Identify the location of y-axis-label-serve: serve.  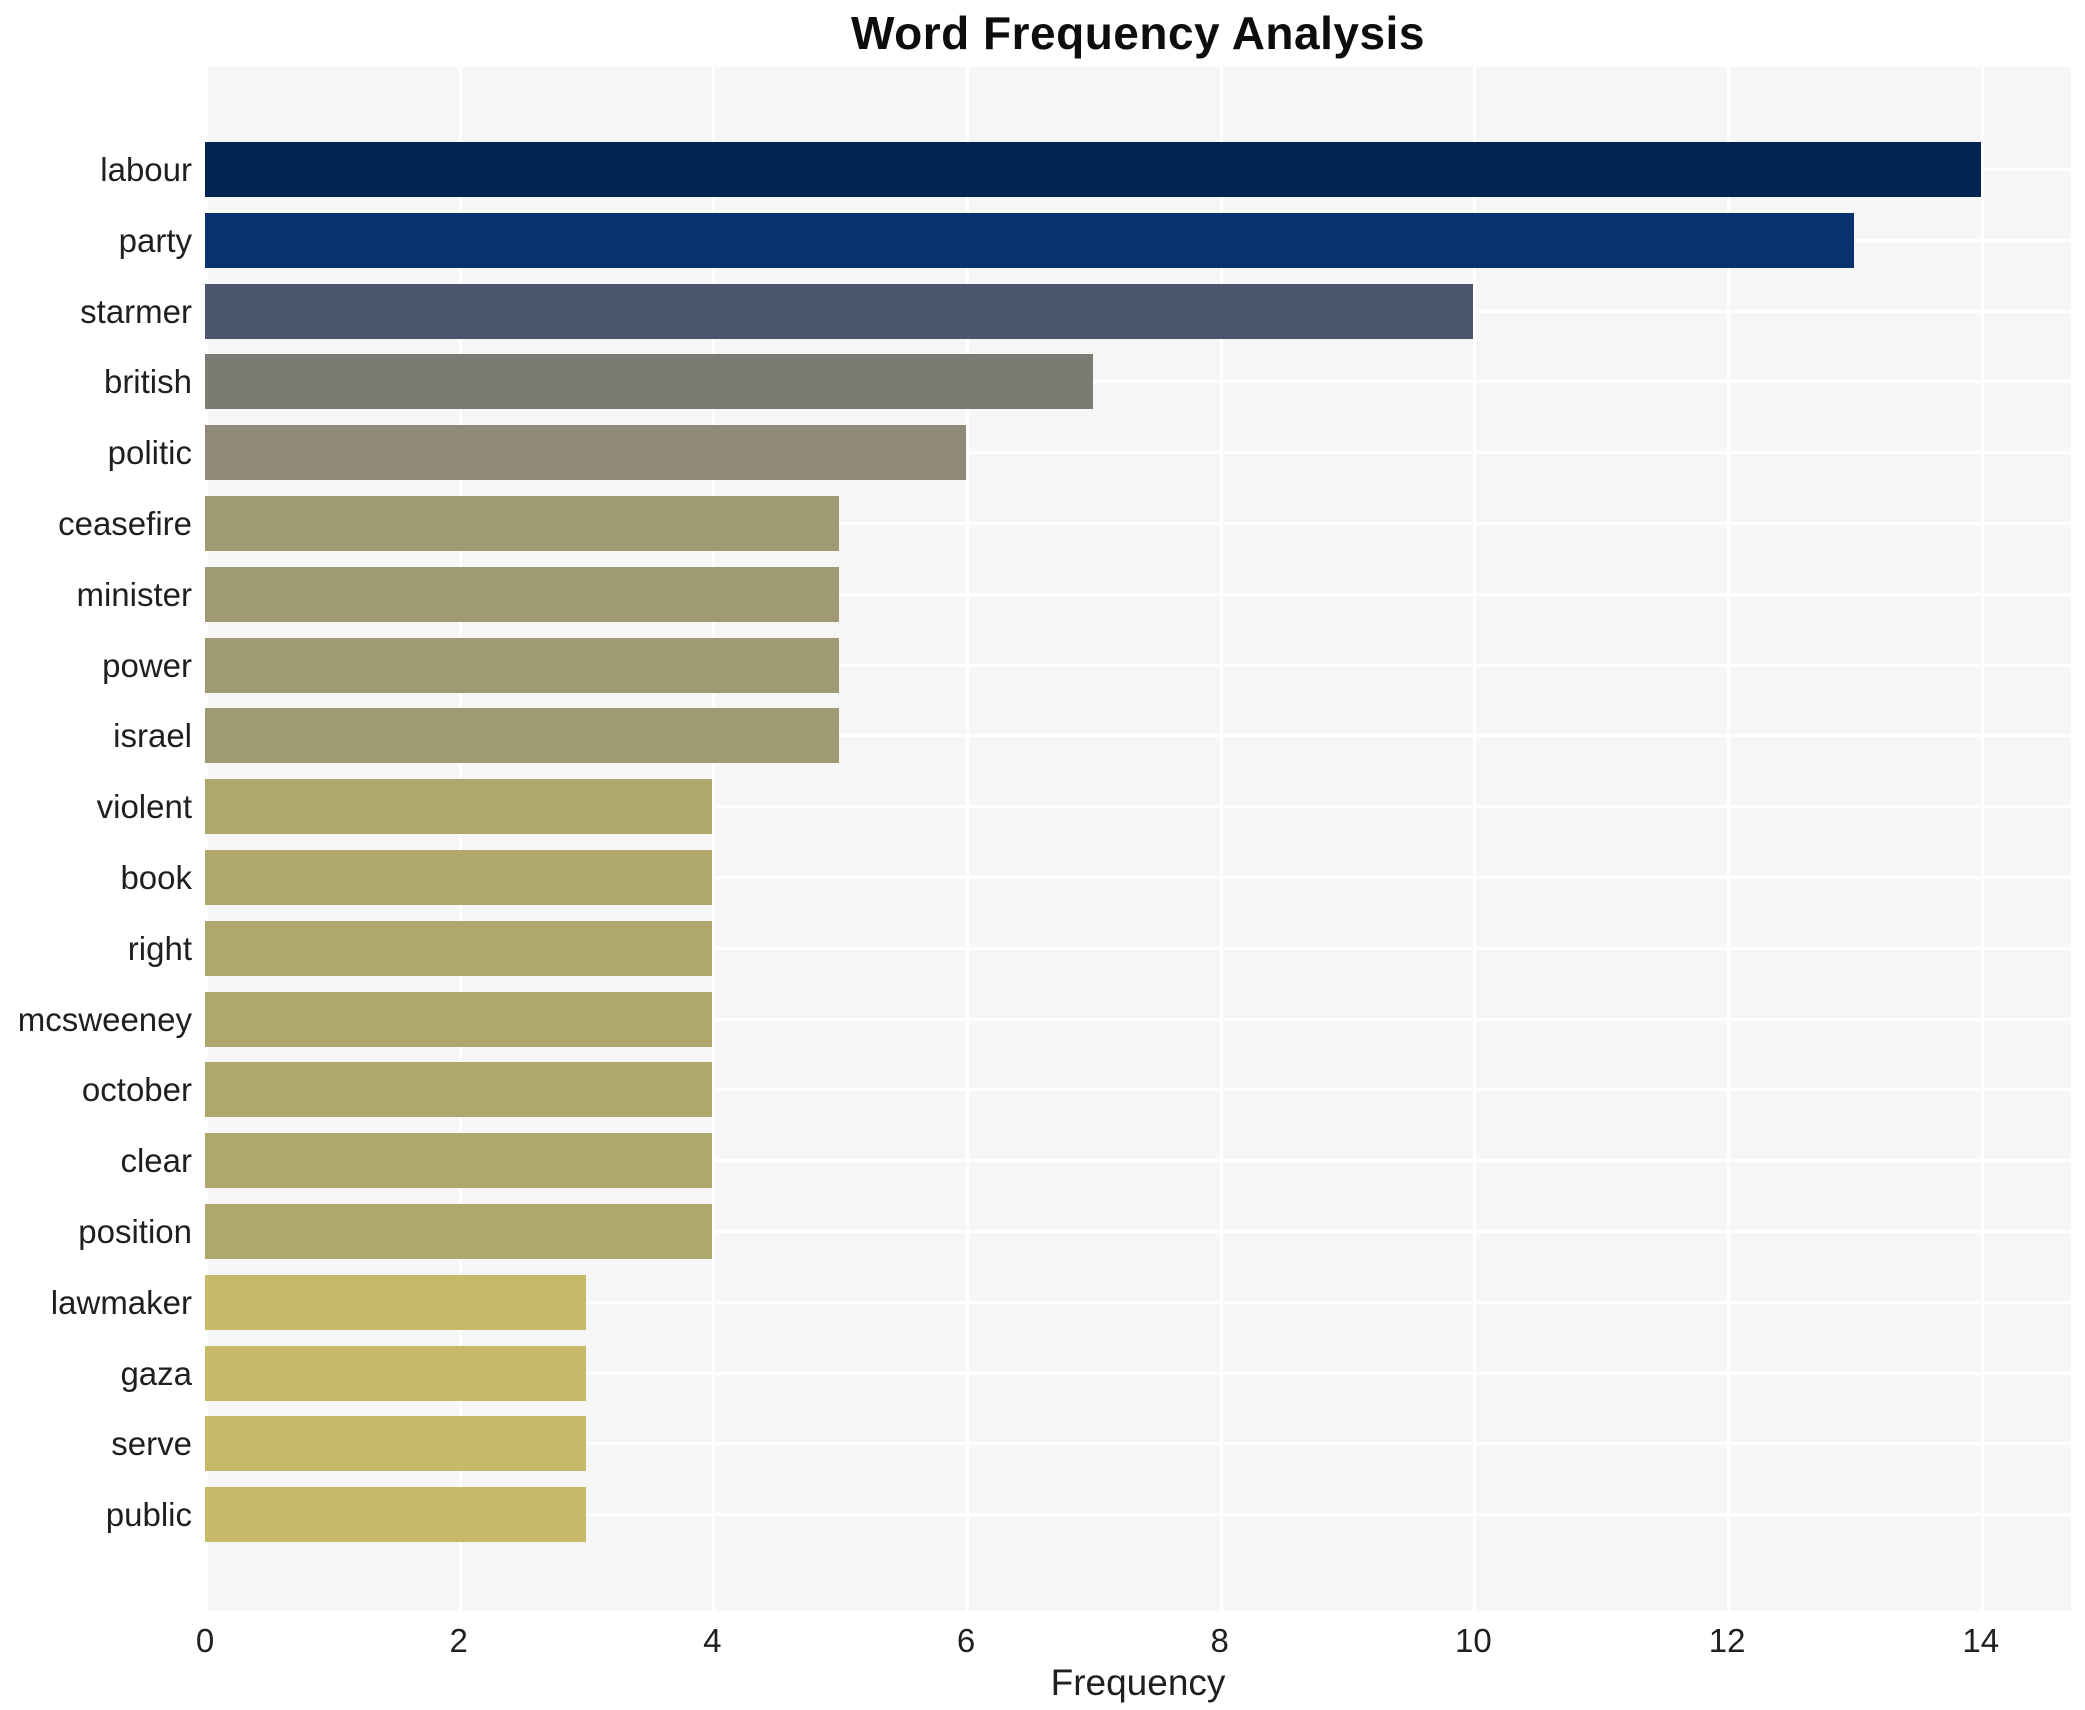
(151, 1444).